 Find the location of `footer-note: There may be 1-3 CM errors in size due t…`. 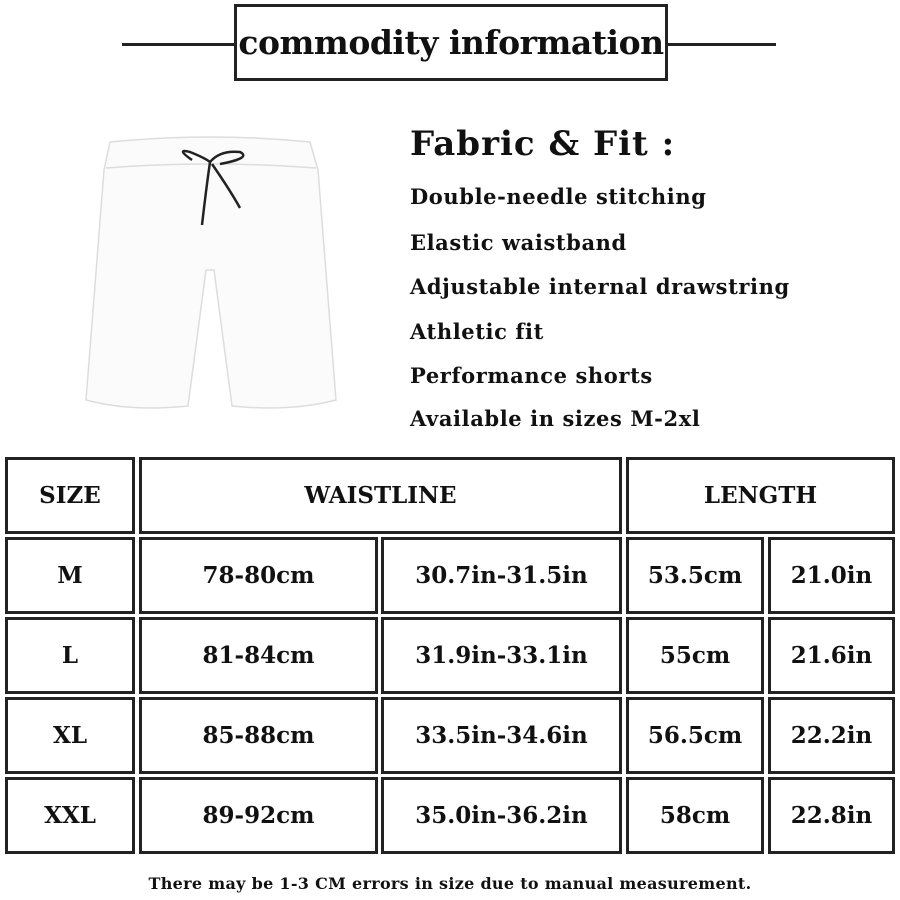

footer-note: There may be 1-3 CM errors in size due t… is located at coordinates (450, 883).